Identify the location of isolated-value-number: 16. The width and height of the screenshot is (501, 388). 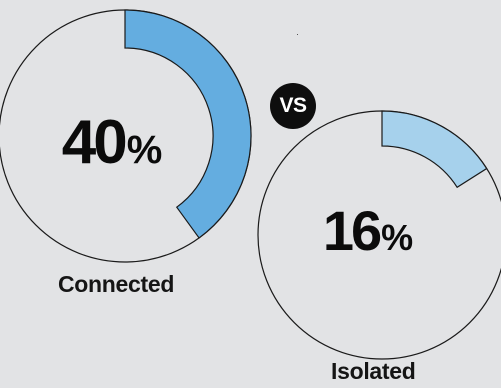
(352, 230).